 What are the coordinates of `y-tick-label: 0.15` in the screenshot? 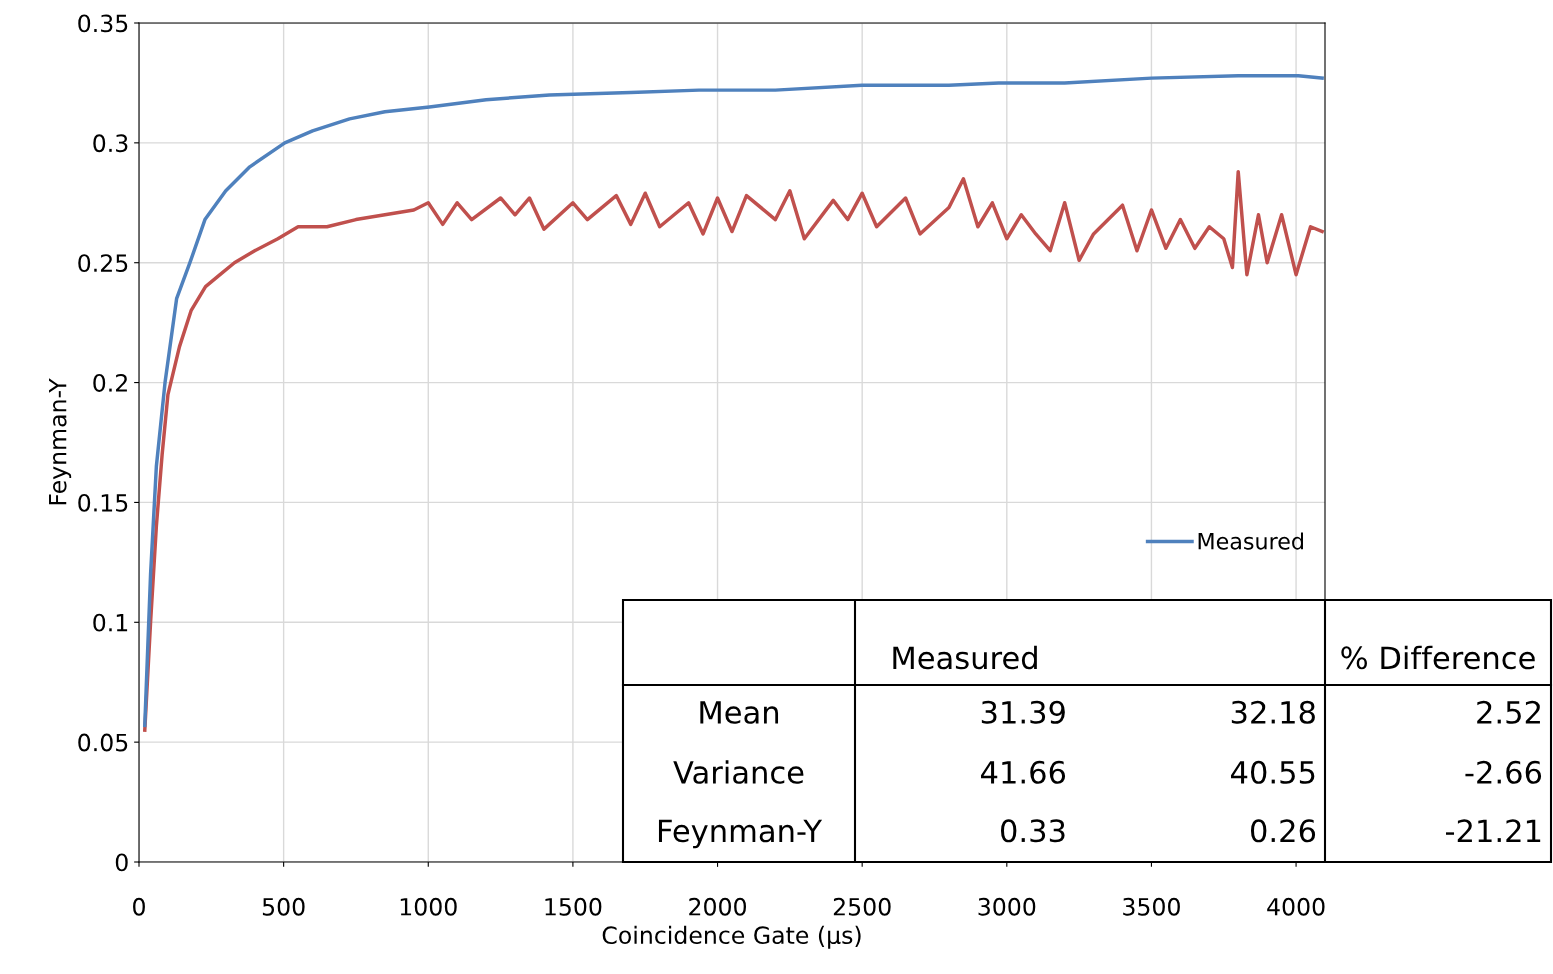 It's located at (103, 502).